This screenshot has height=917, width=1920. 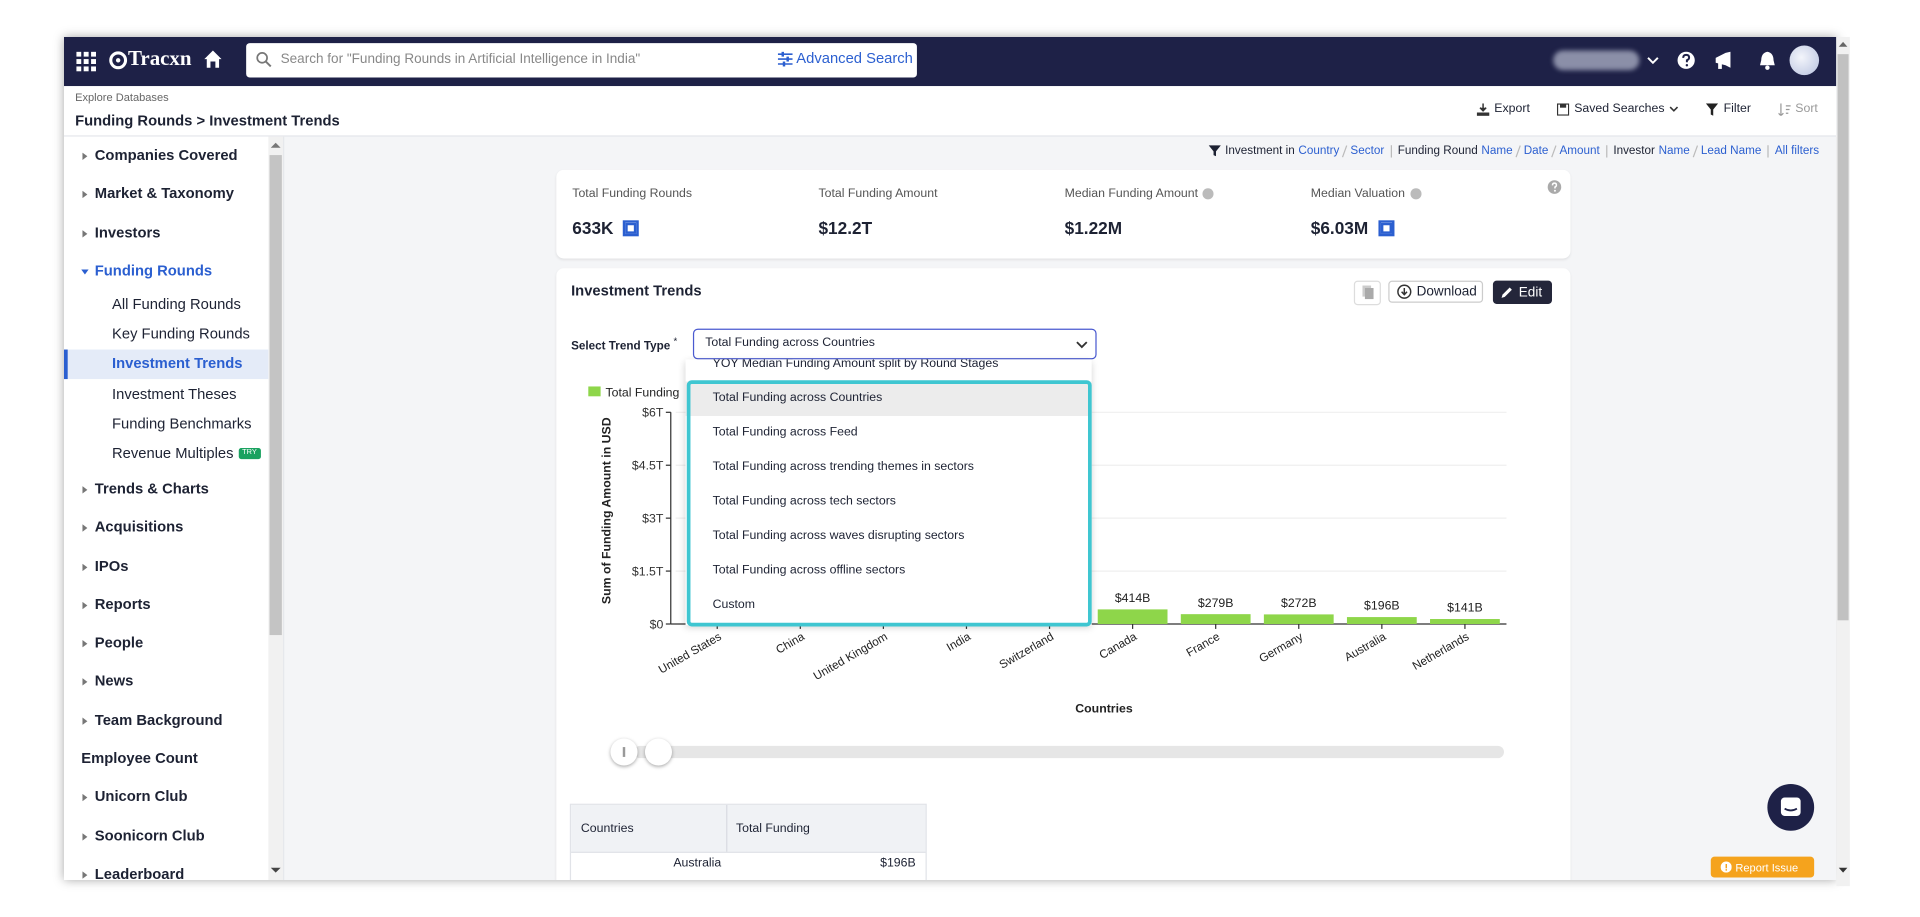 I want to click on sidebar-item: Leaderboard, so click(x=139, y=872).